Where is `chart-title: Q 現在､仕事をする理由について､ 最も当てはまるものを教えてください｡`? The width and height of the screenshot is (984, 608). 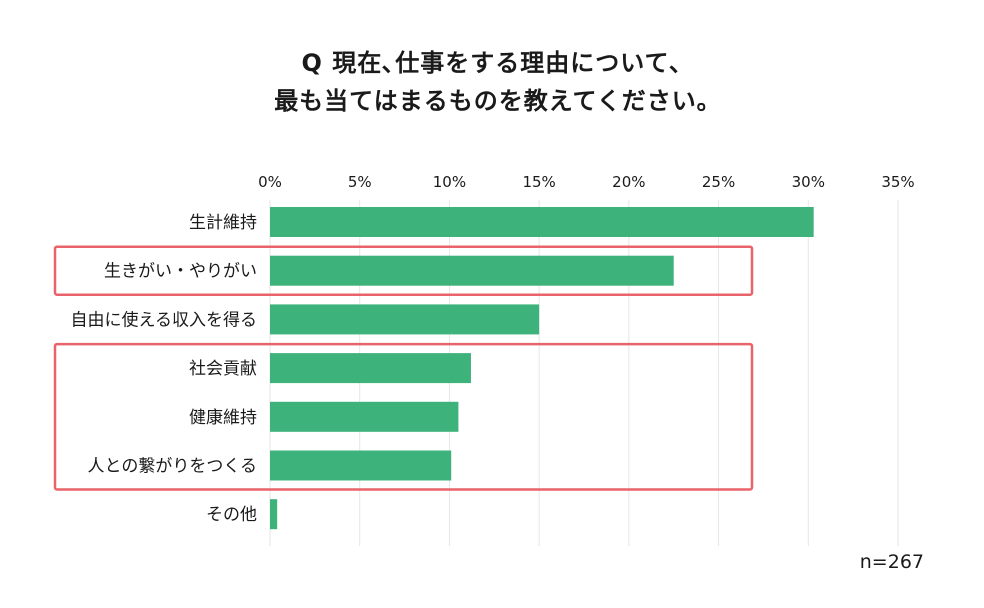 chart-title: Q 現在､仕事をする理由について､ 最も当てはまるものを教えてください｡ is located at coordinates (492, 82).